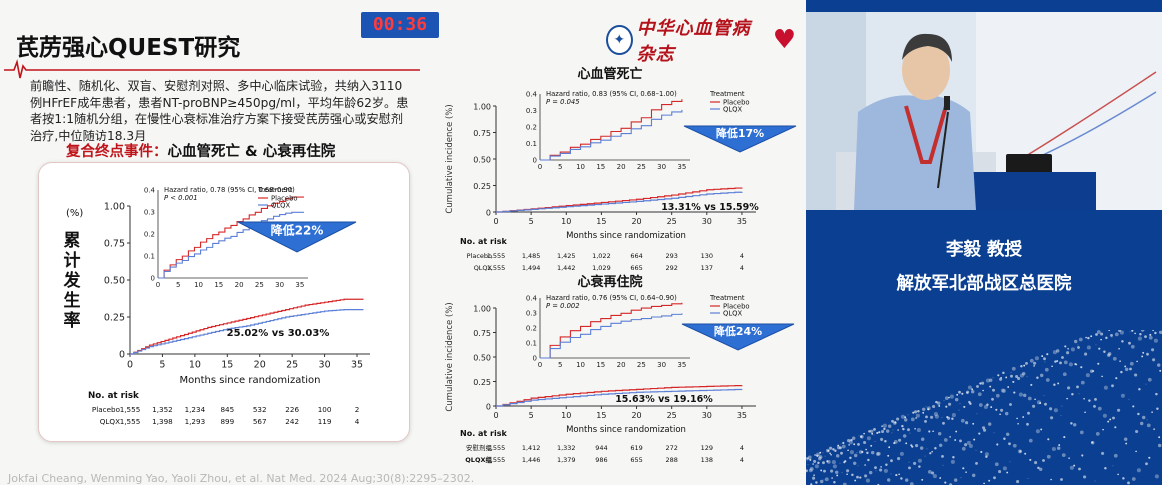 Image resolution: width=1162 pixels, height=485 pixels. Describe the element at coordinates (563, 102) in the screenshot. I see `p-value-label: P = 0.045` at that location.